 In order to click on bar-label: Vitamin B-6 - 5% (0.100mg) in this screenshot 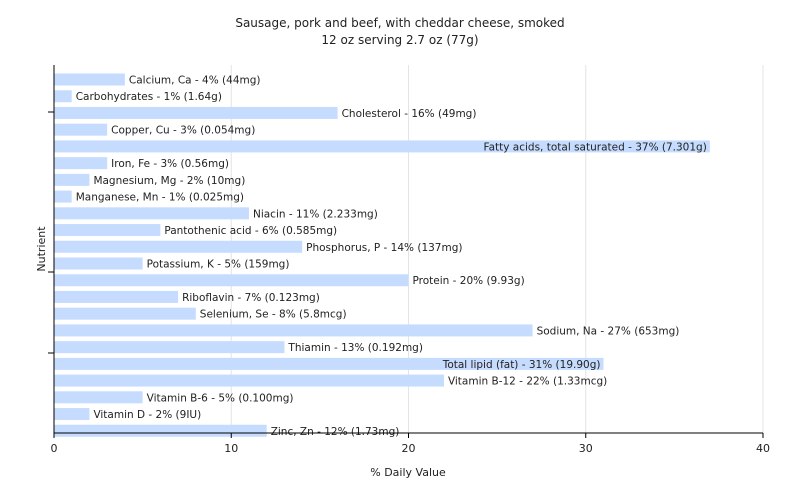, I will do `click(220, 398)`.